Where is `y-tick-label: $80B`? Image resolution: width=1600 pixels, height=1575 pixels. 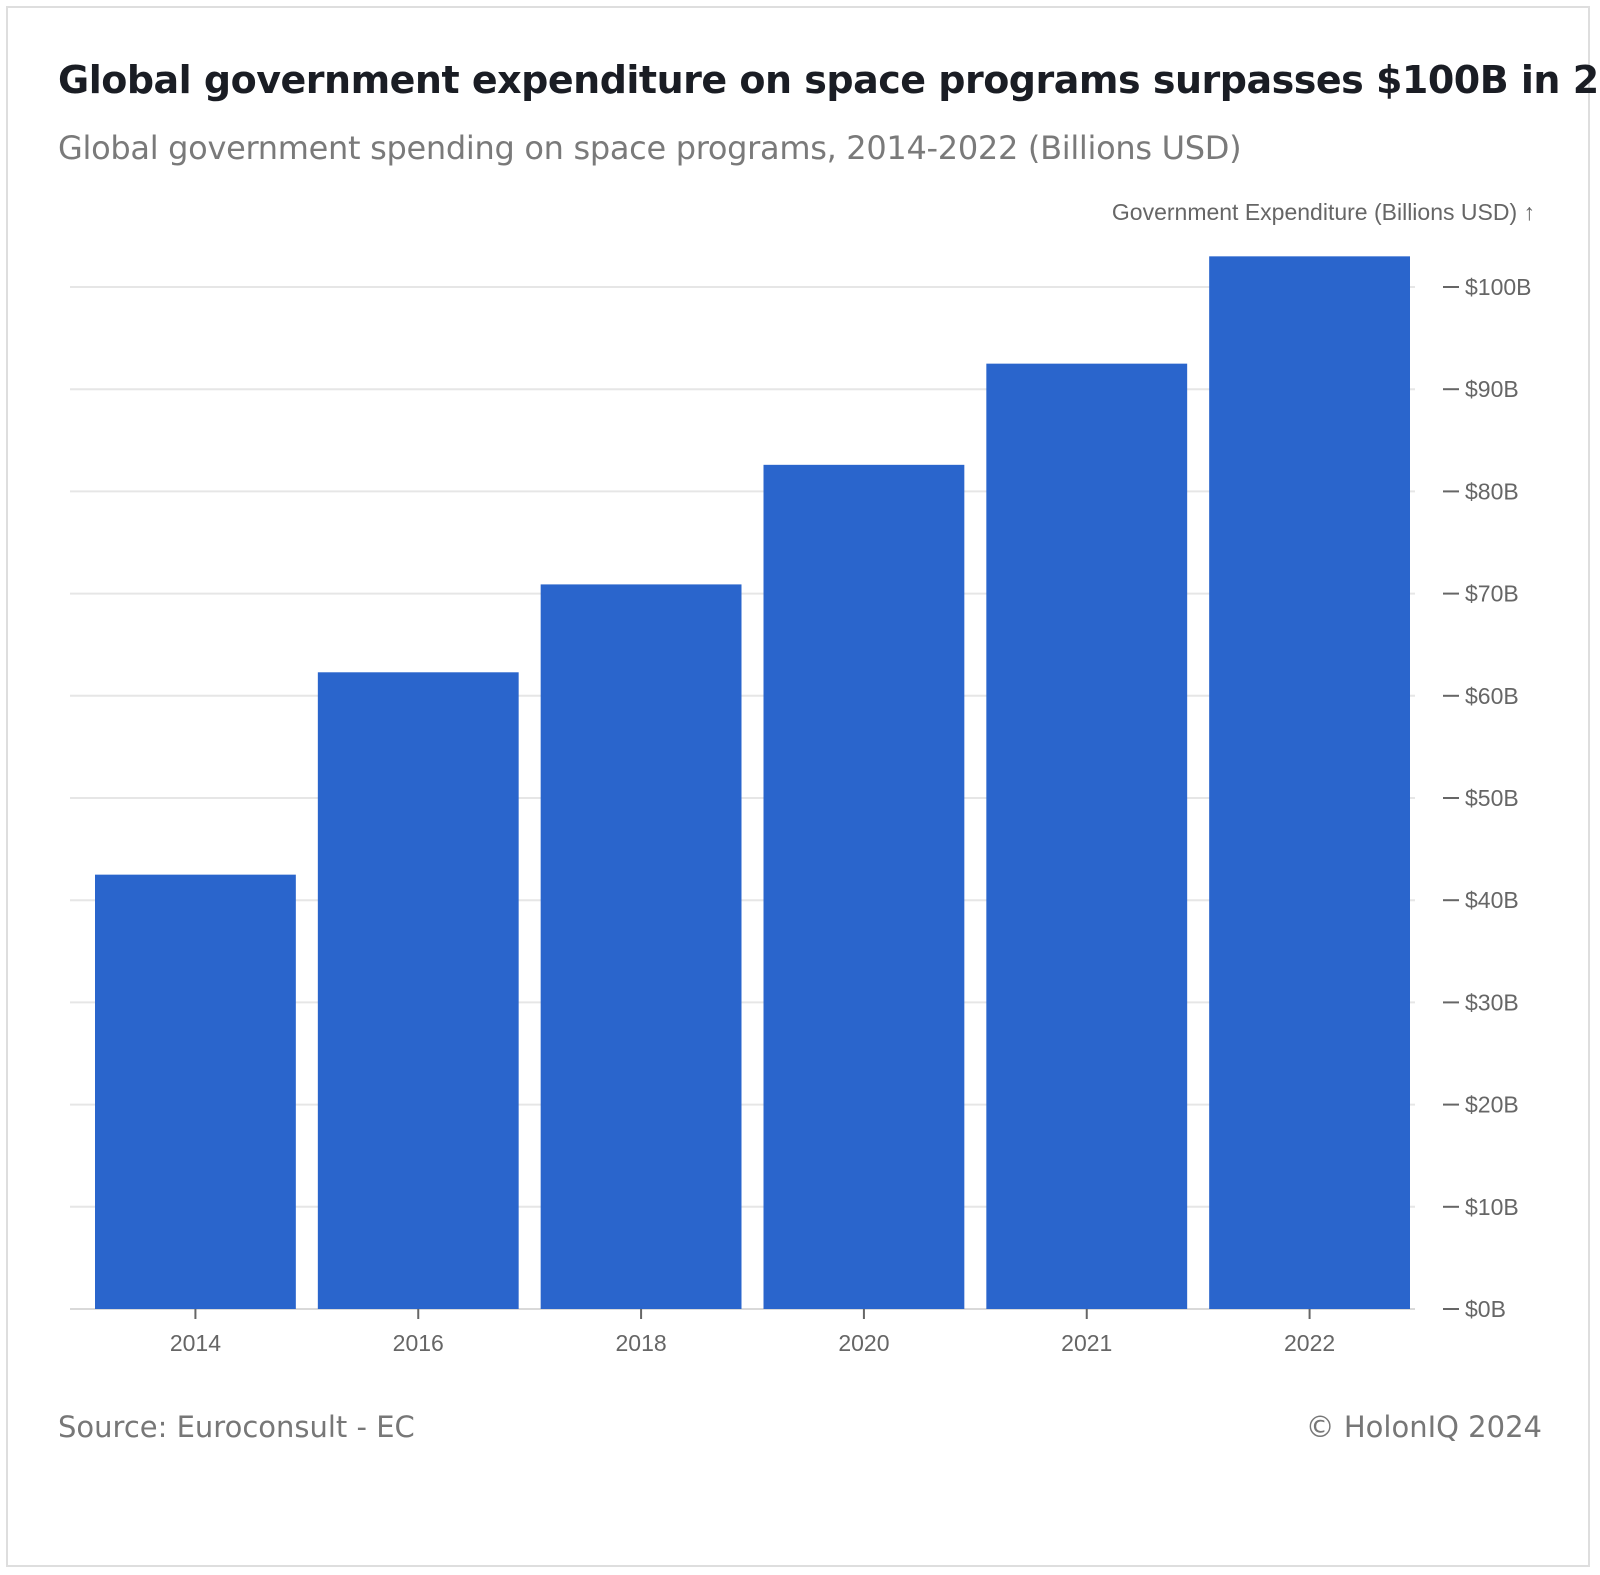
y-tick-label: $80B is located at coordinates (1492, 491).